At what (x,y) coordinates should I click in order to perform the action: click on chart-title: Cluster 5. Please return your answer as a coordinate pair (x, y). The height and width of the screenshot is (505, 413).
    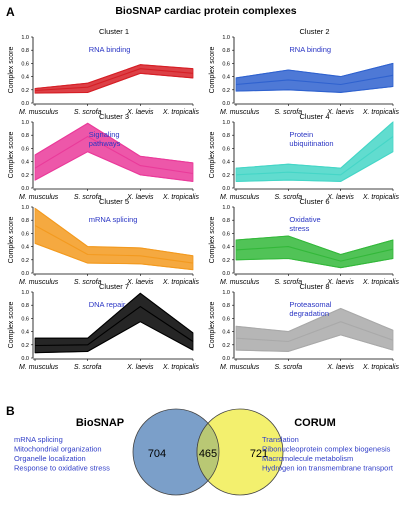
    Looking at the image, I should click on (114, 201).